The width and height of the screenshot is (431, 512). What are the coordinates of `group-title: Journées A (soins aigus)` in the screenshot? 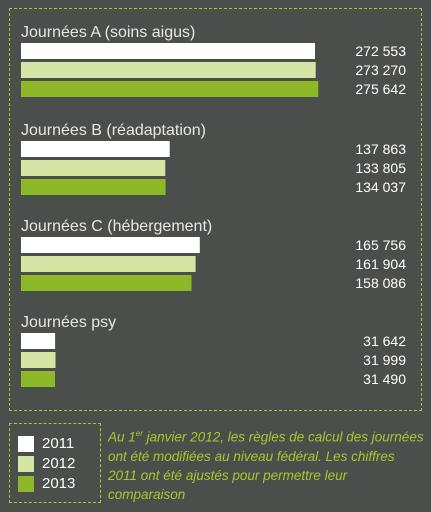 It's located at (108, 32).